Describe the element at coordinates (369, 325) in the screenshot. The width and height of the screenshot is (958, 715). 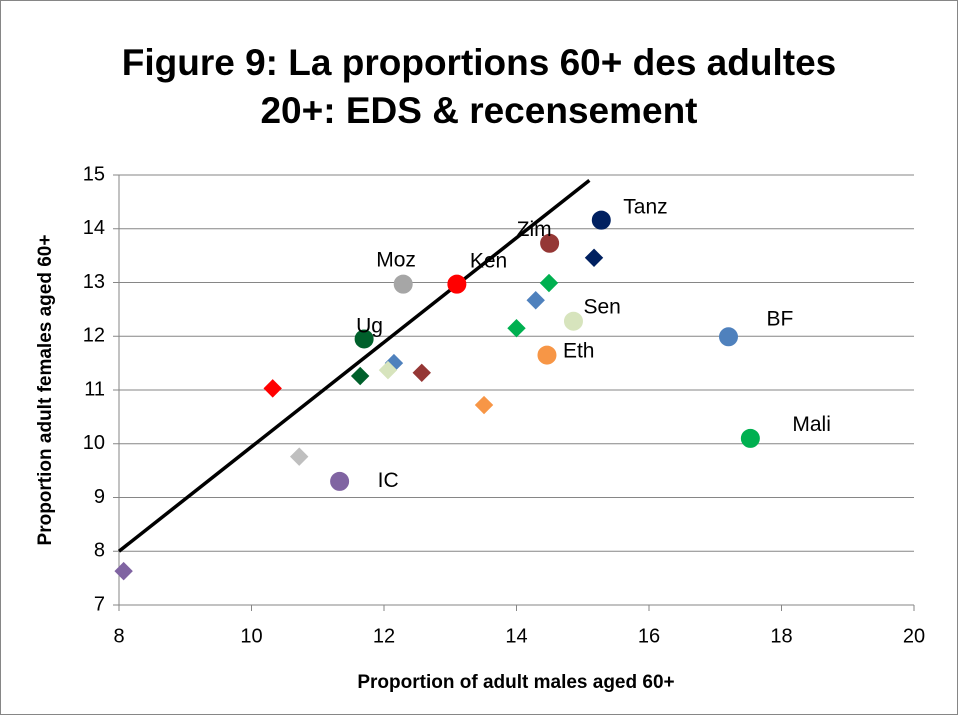
I see `point-label: Ug` at that location.